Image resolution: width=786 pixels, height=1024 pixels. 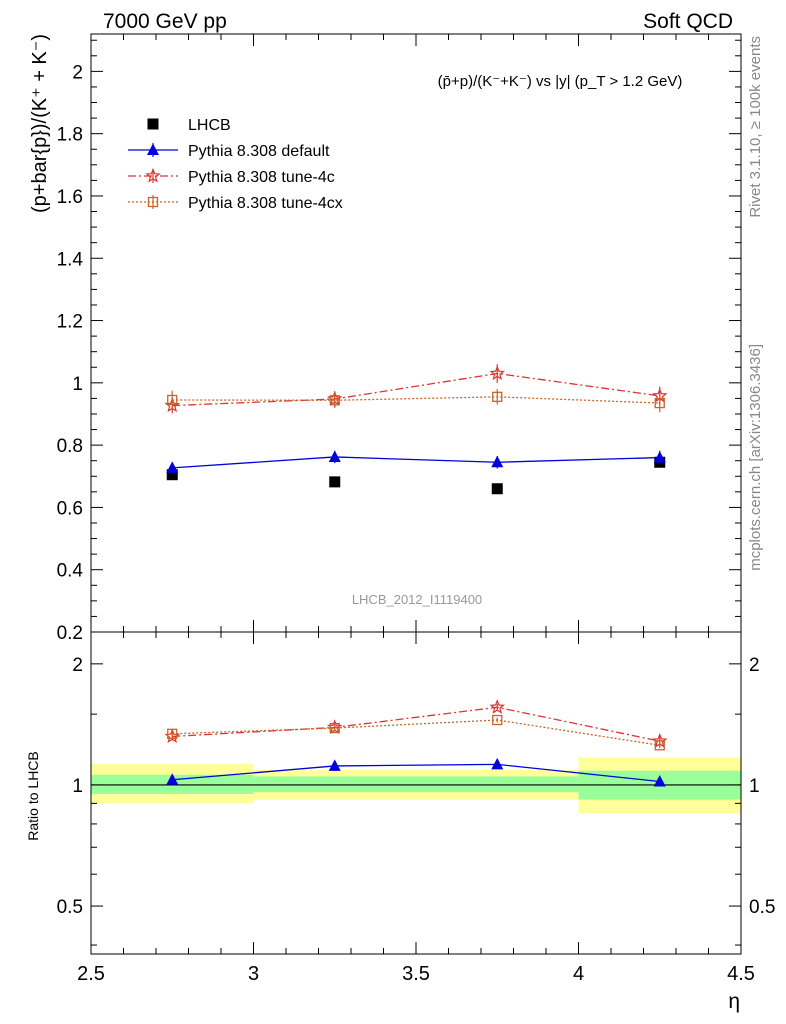 What do you see at coordinates (261, 177) in the screenshot?
I see `legend-label: Pythia 8.308 tune-4c` at bounding box center [261, 177].